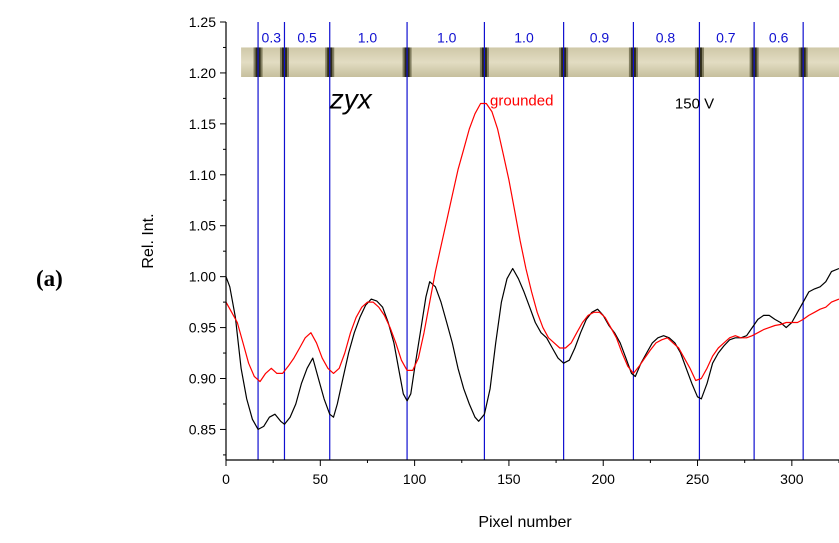  What do you see at coordinates (202, 277) in the screenshot?
I see `y-tick-label: 1.00` at bounding box center [202, 277].